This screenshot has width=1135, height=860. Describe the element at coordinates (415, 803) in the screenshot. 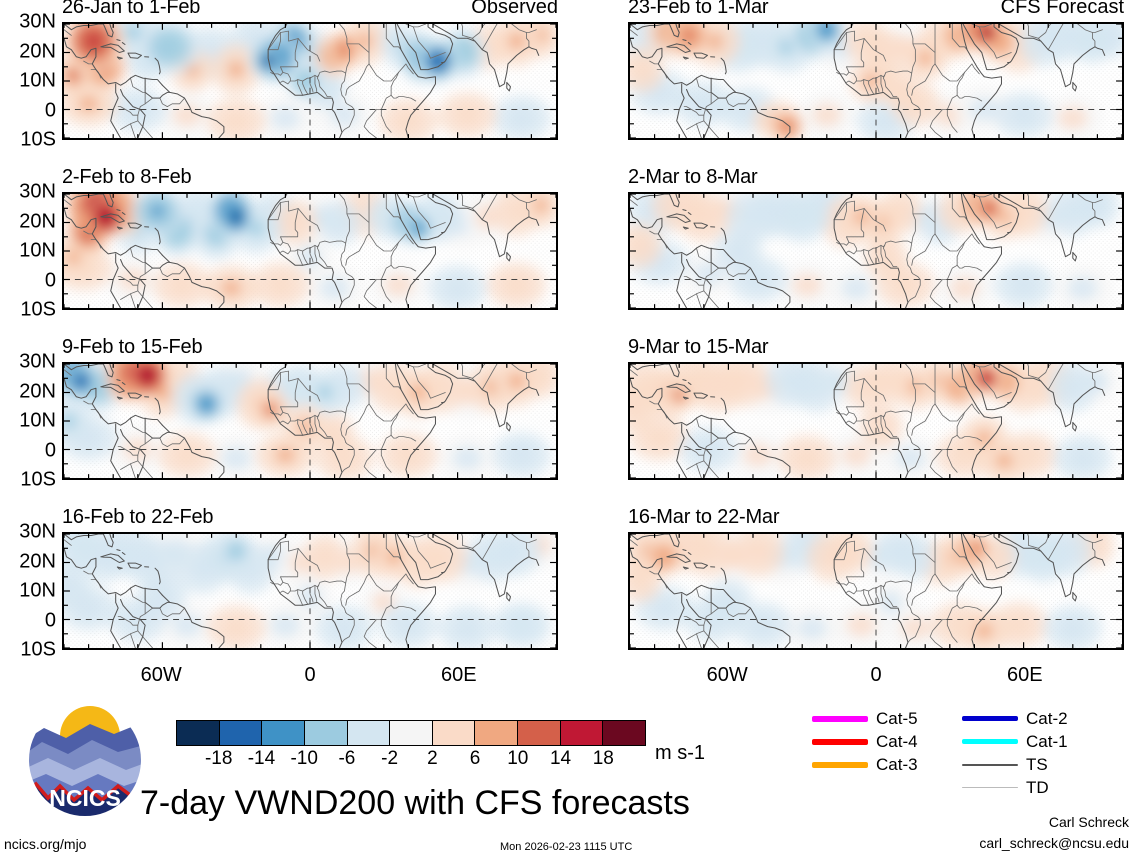

I see `main-title: 7-day VWND200 with CFS forecasts` at that location.